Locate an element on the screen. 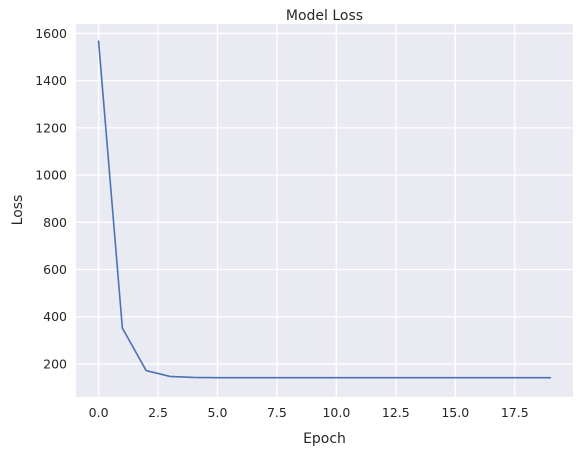  x-tick-label: 5.0 is located at coordinates (218, 412).